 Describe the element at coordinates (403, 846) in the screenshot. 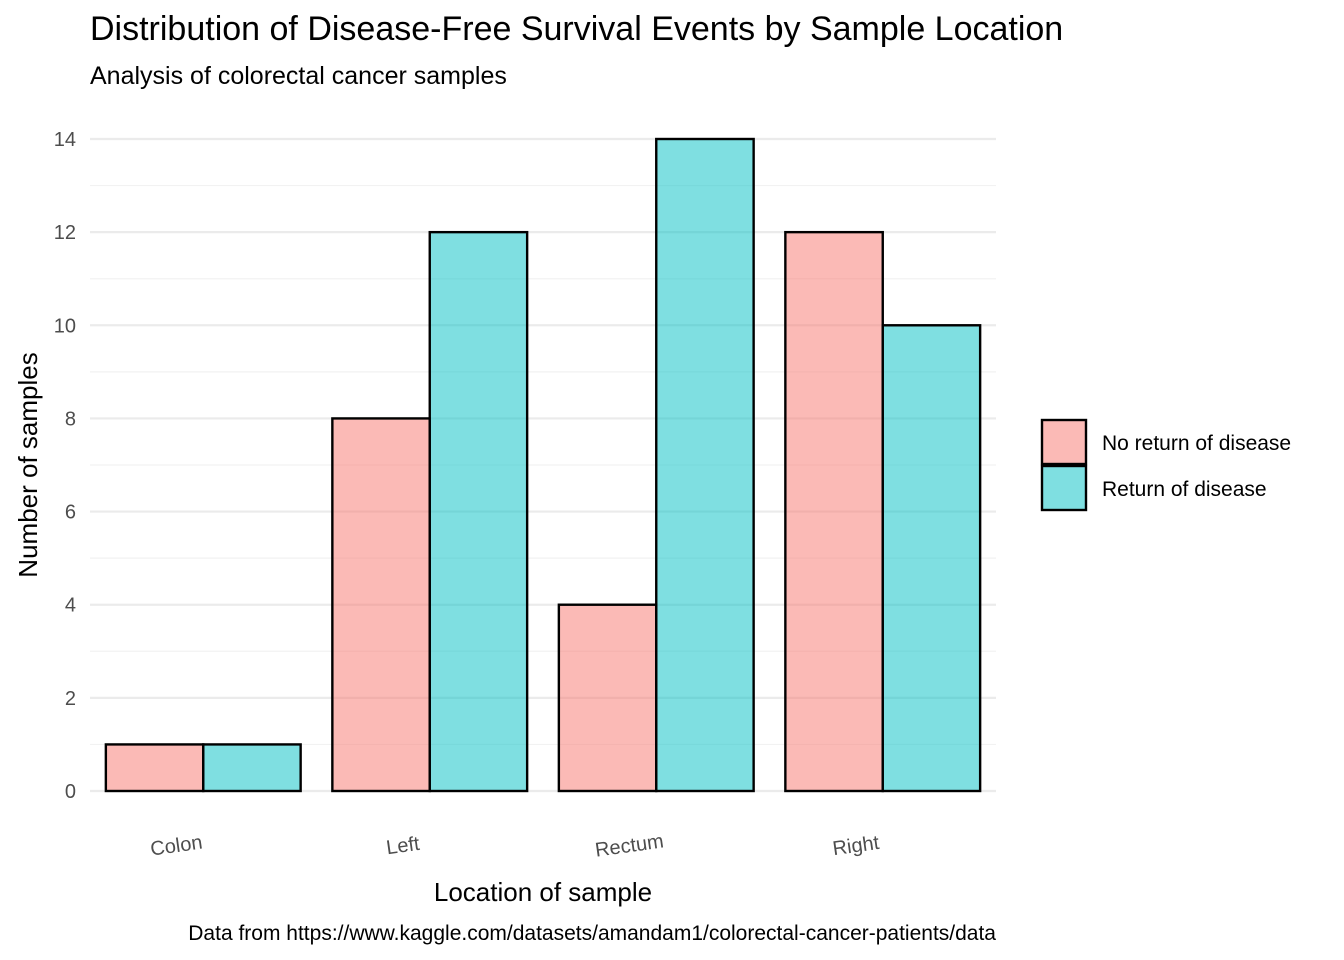

I see `x-tick-label: Left` at that location.